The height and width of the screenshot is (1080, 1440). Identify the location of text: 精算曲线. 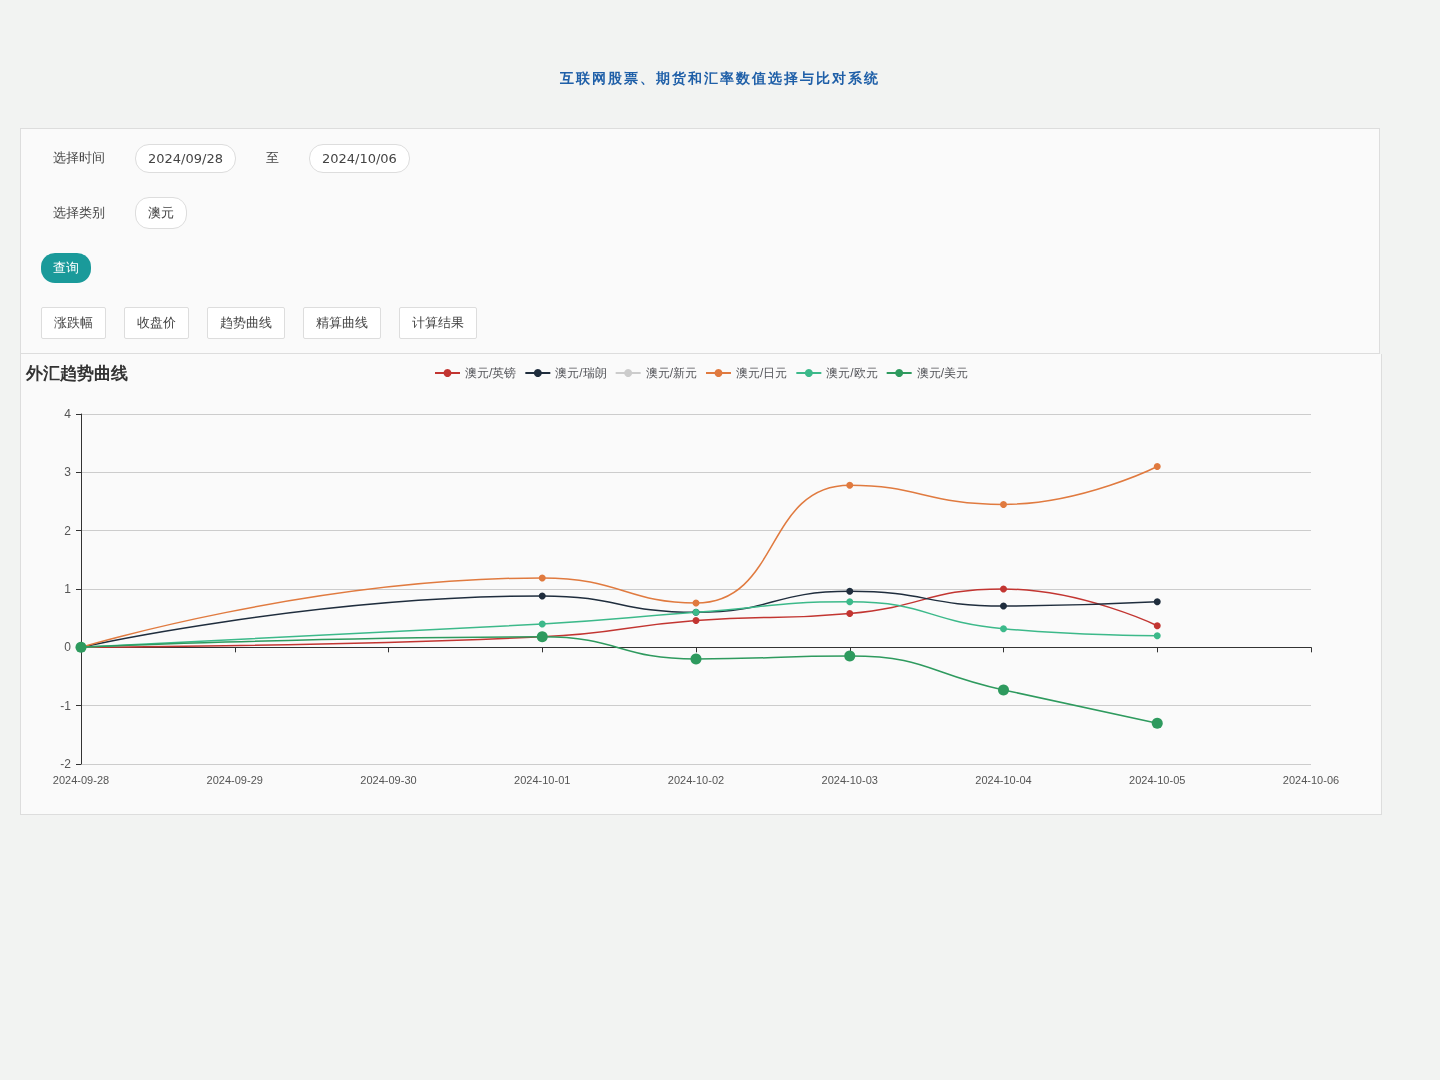
(342, 323).